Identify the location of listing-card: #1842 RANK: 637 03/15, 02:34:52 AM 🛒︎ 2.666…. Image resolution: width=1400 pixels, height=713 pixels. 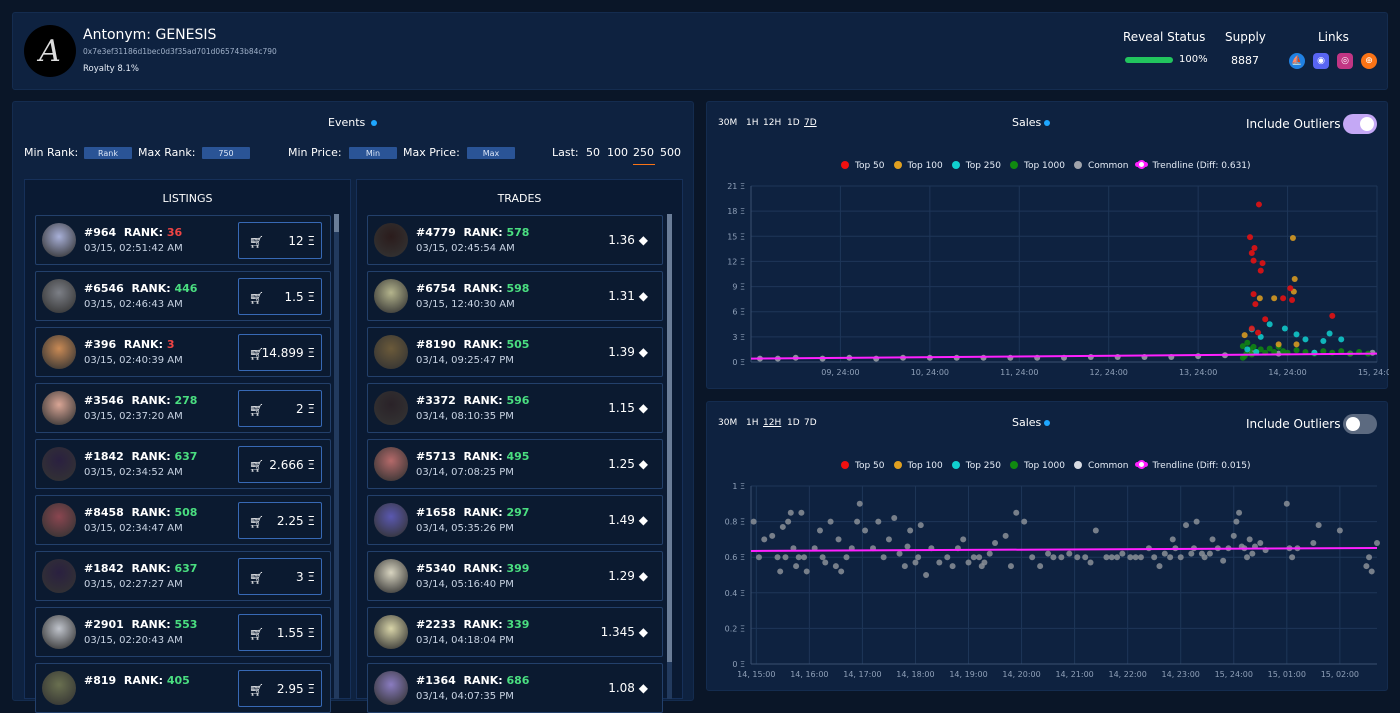
(183, 464).